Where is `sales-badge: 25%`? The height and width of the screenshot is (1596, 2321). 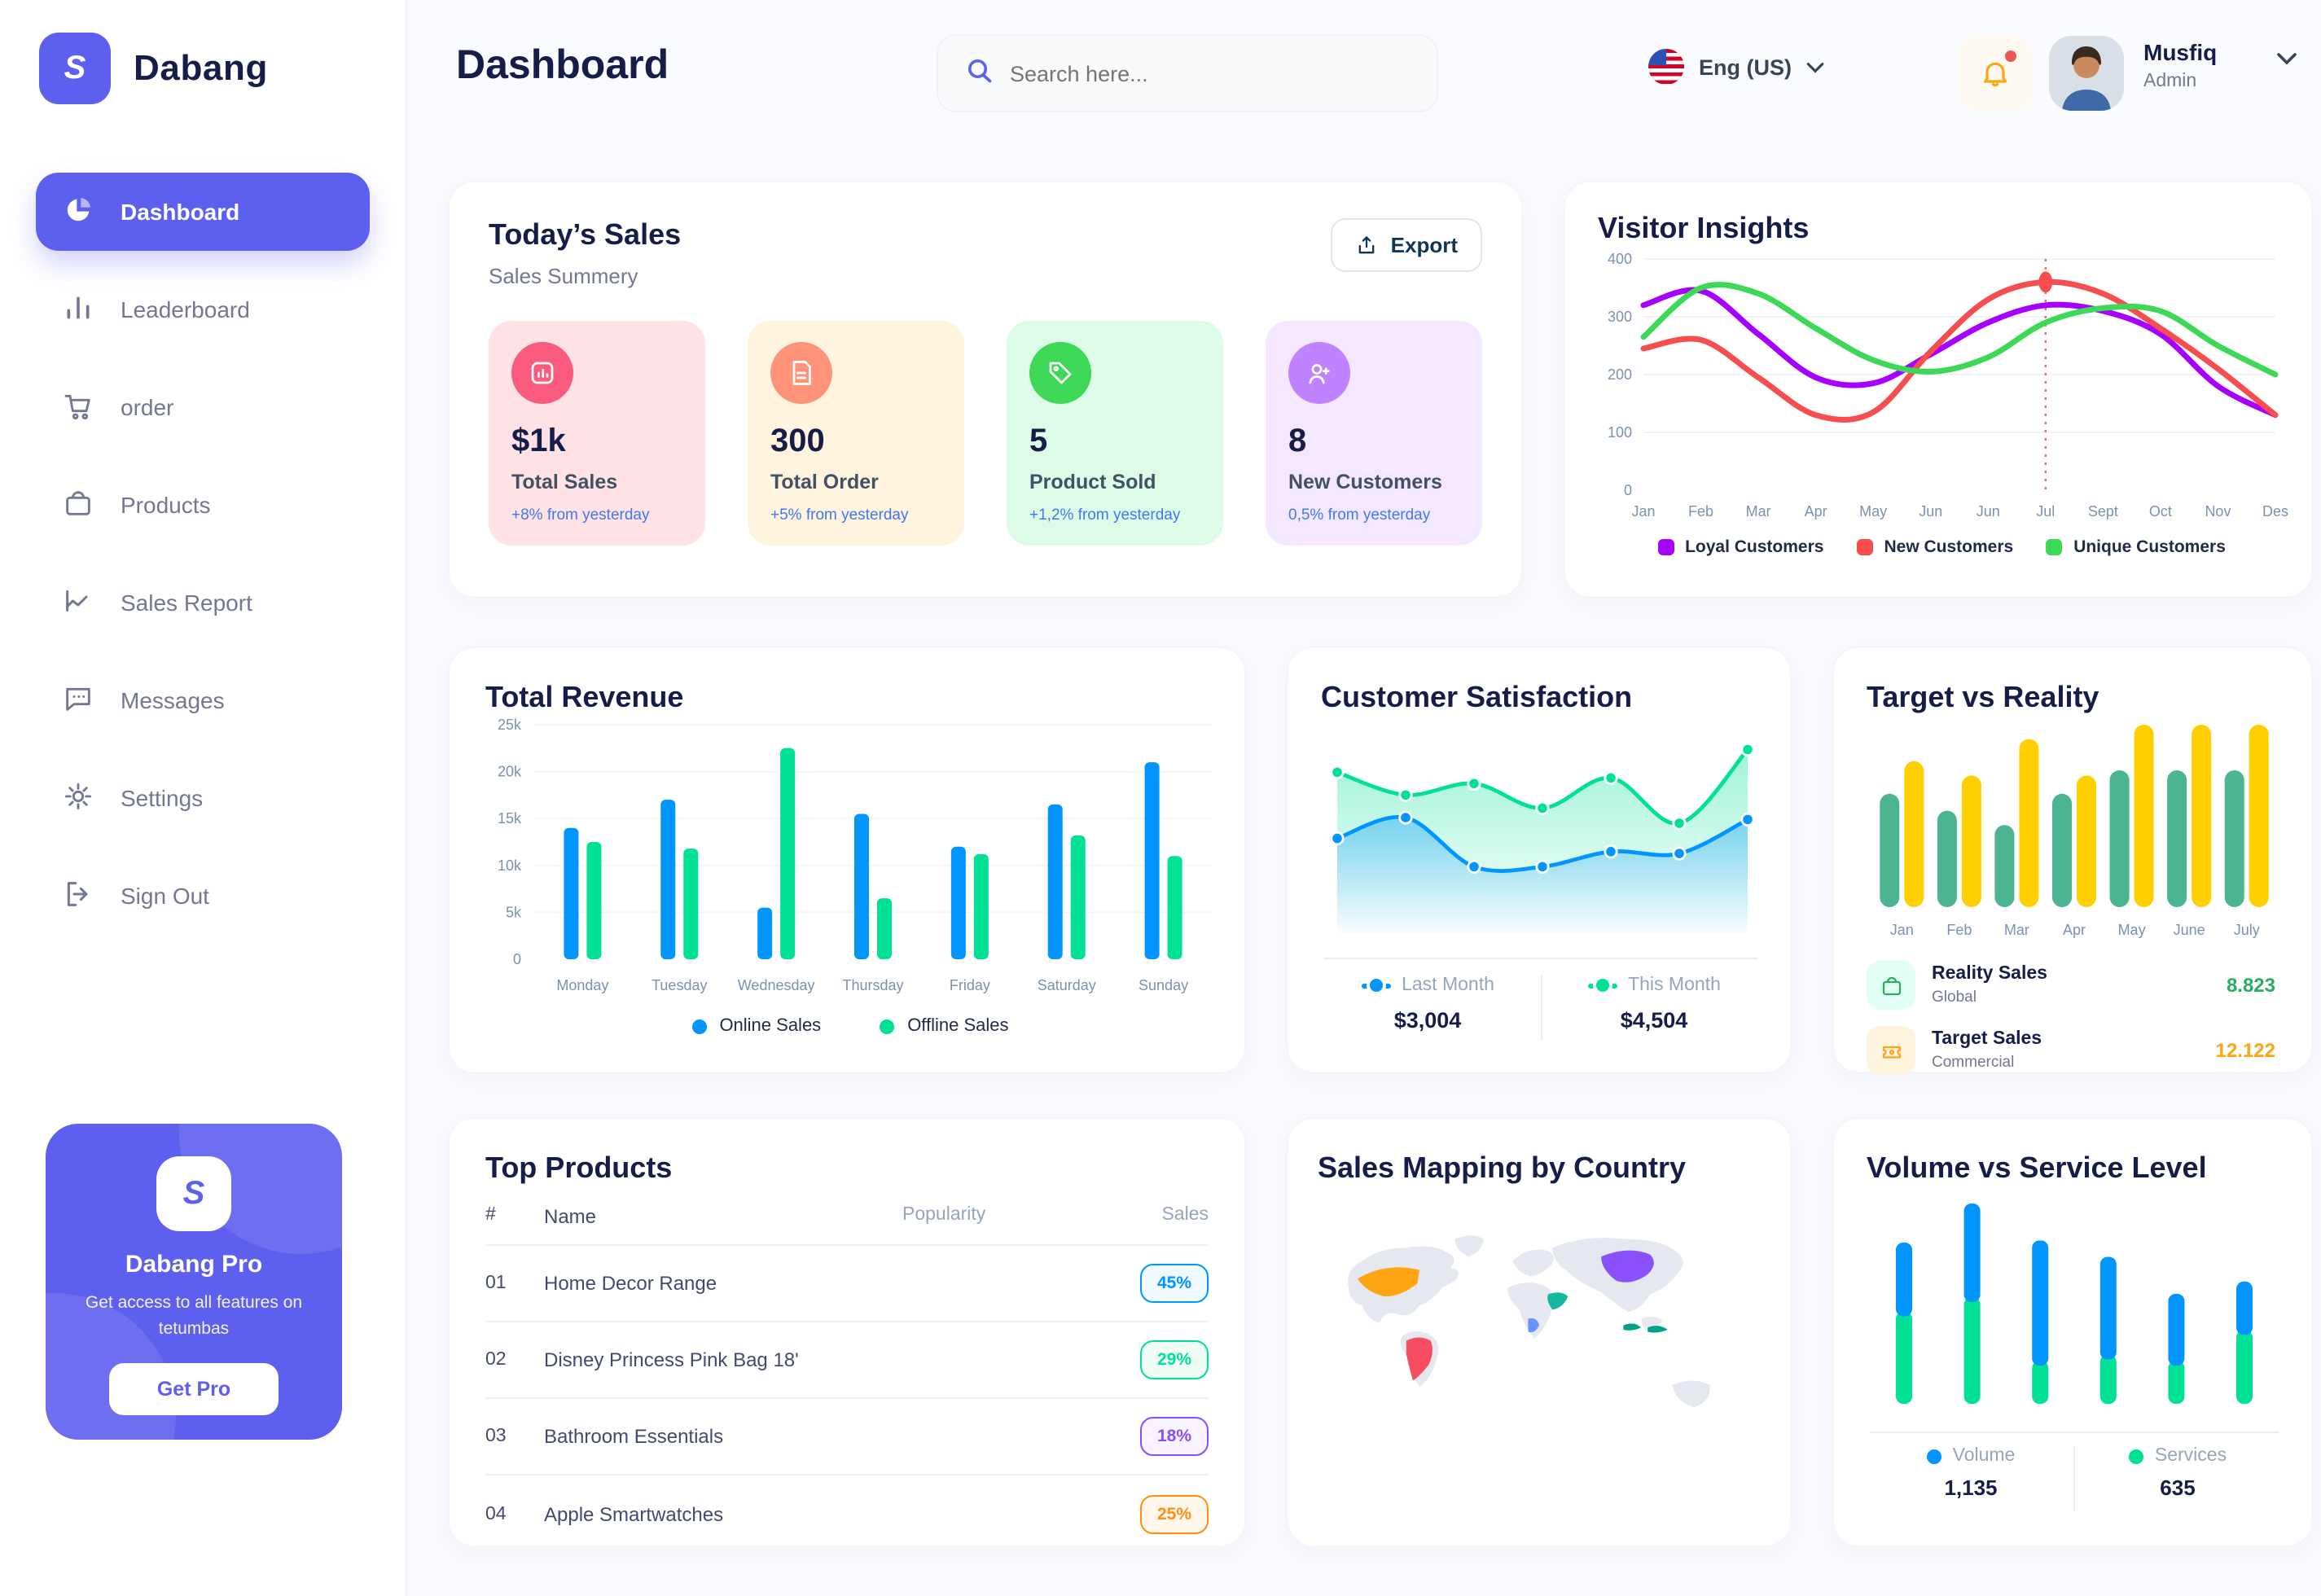
sales-badge: 25% is located at coordinates (1174, 1513).